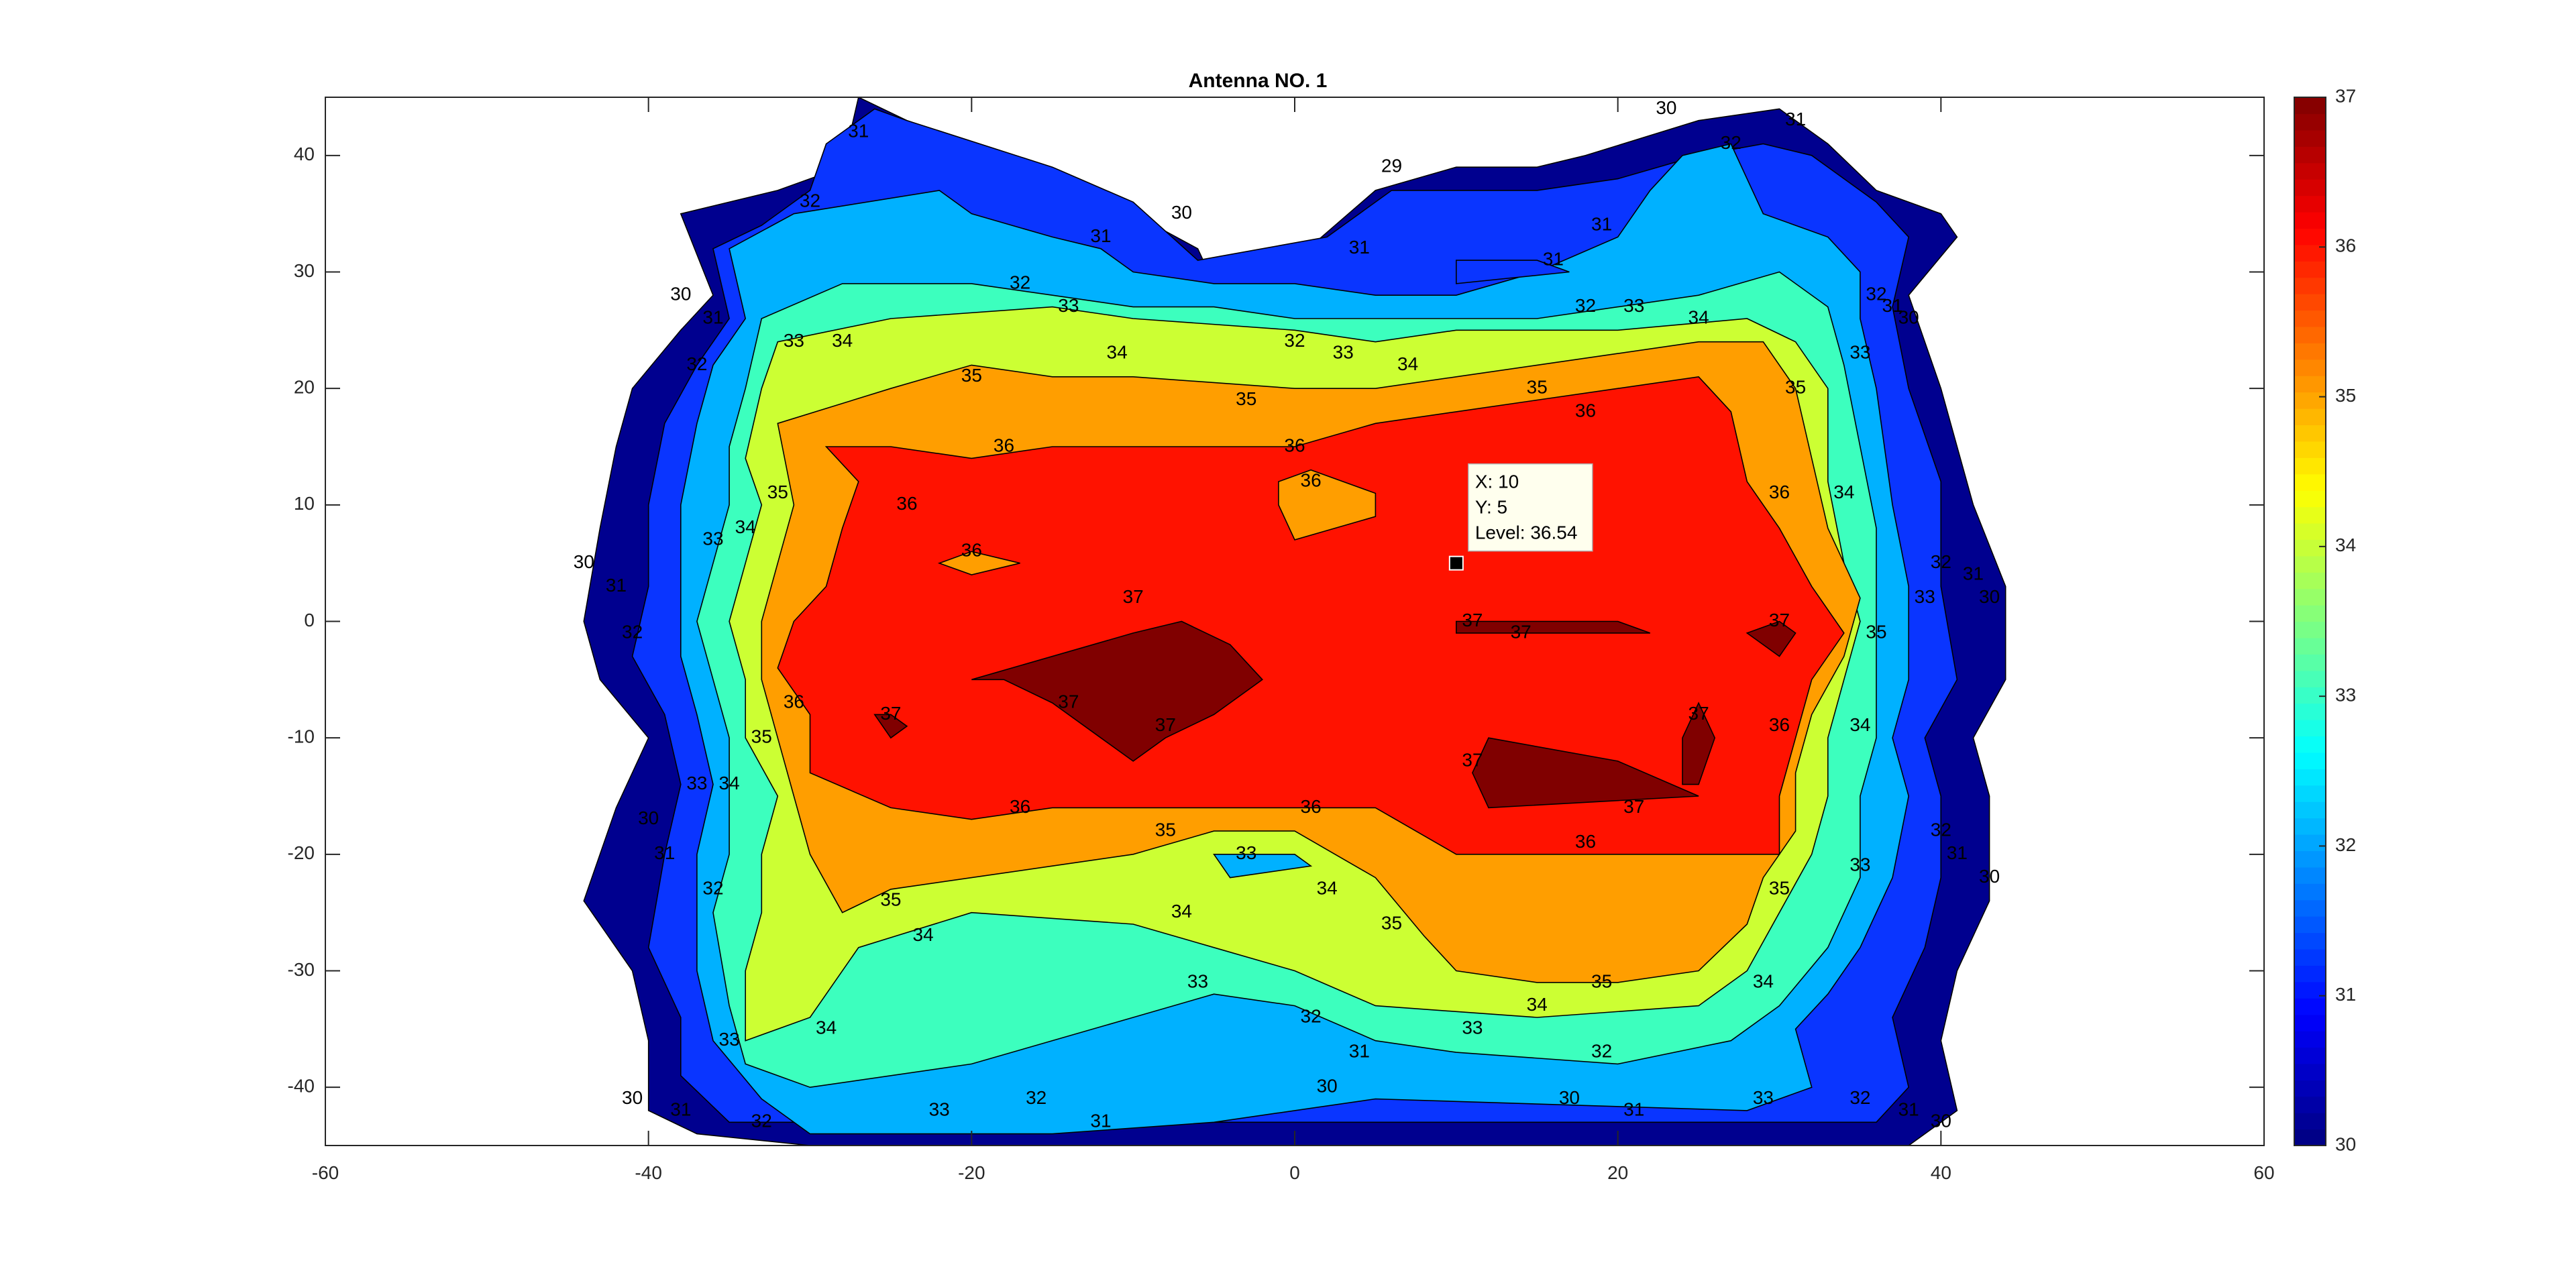 The height and width of the screenshot is (1283, 2576). Describe the element at coordinates (304, 270) in the screenshot. I see `y-tick-label: 30` at that location.